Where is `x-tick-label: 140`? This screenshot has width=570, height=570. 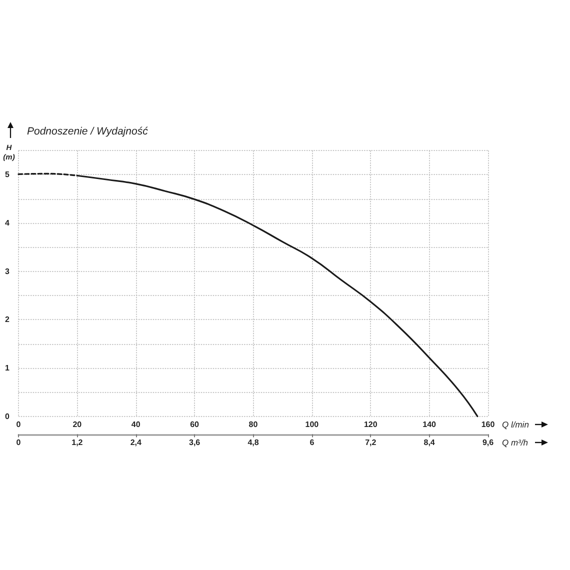
x-tick-label: 140 is located at coordinates (429, 424).